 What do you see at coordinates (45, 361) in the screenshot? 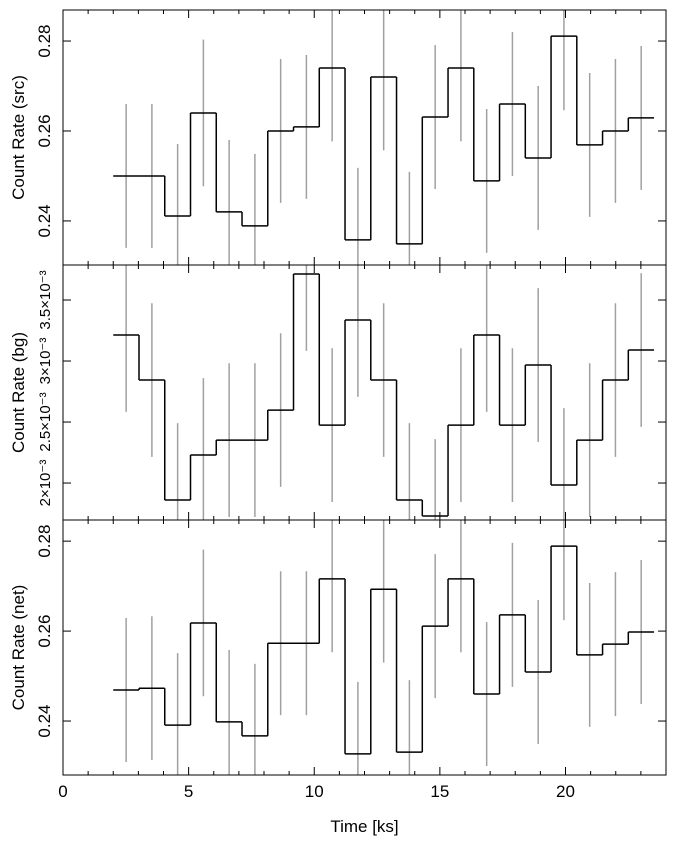
I see `y-tick-label: 3×10⁻³` at bounding box center [45, 361].